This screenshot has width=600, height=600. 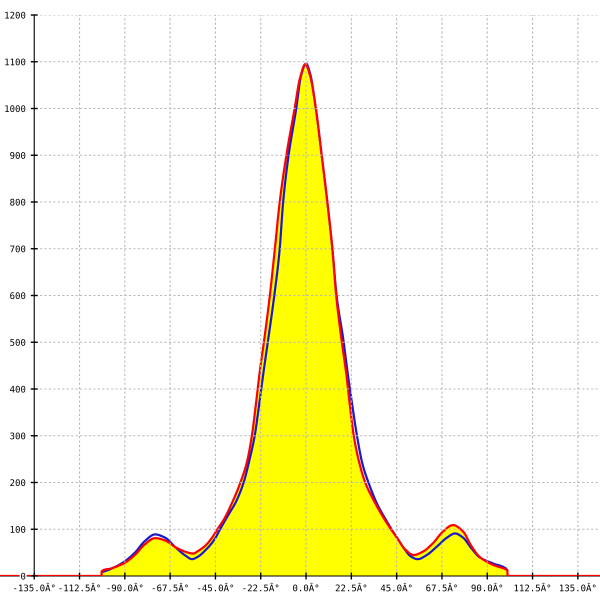 What do you see at coordinates (532, 587) in the screenshot?
I see `x-tick-label: 112.5Â°` at bounding box center [532, 587].